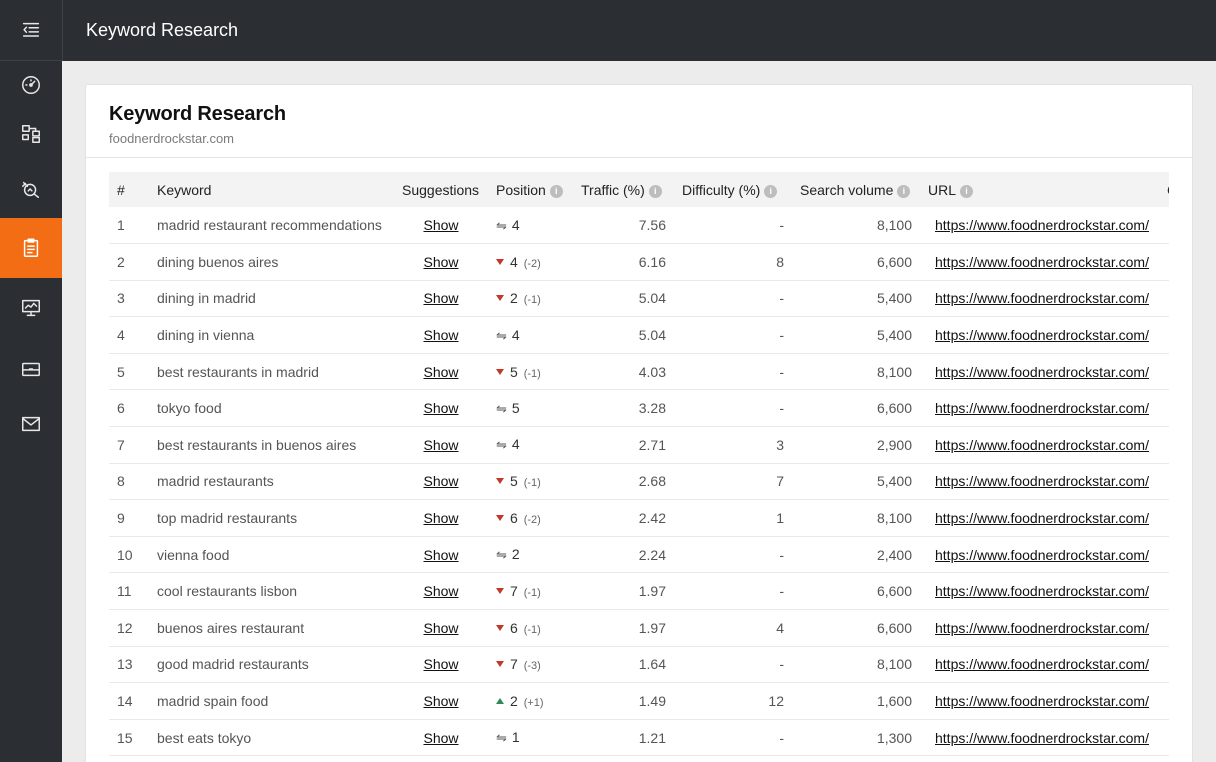 Image resolution: width=1216 pixels, height=762 pixels. Describe the element at coordinates (271, 482) in the screenshot. I see `keyword-cell: madrid restaurants` at that location.